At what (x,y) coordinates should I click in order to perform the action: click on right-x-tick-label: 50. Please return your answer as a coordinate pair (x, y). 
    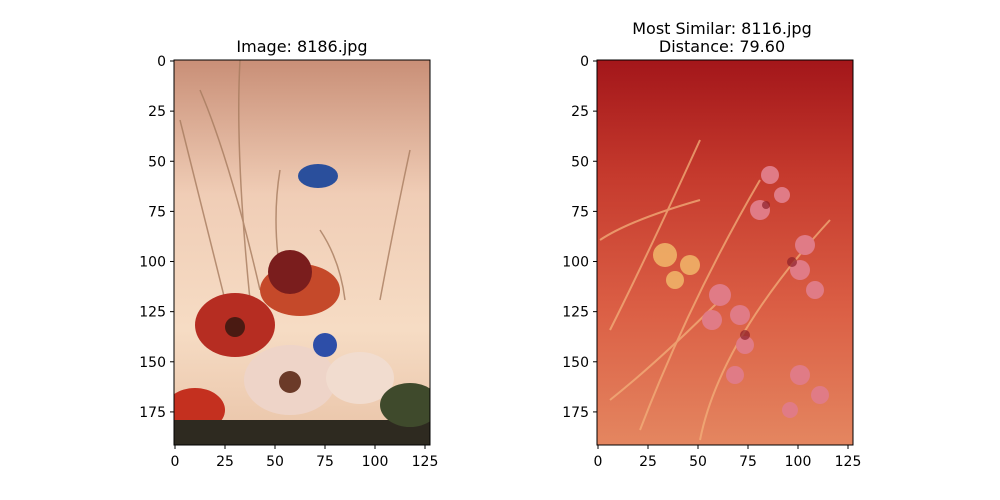
    Looking at the image, I should click on (698, 462).